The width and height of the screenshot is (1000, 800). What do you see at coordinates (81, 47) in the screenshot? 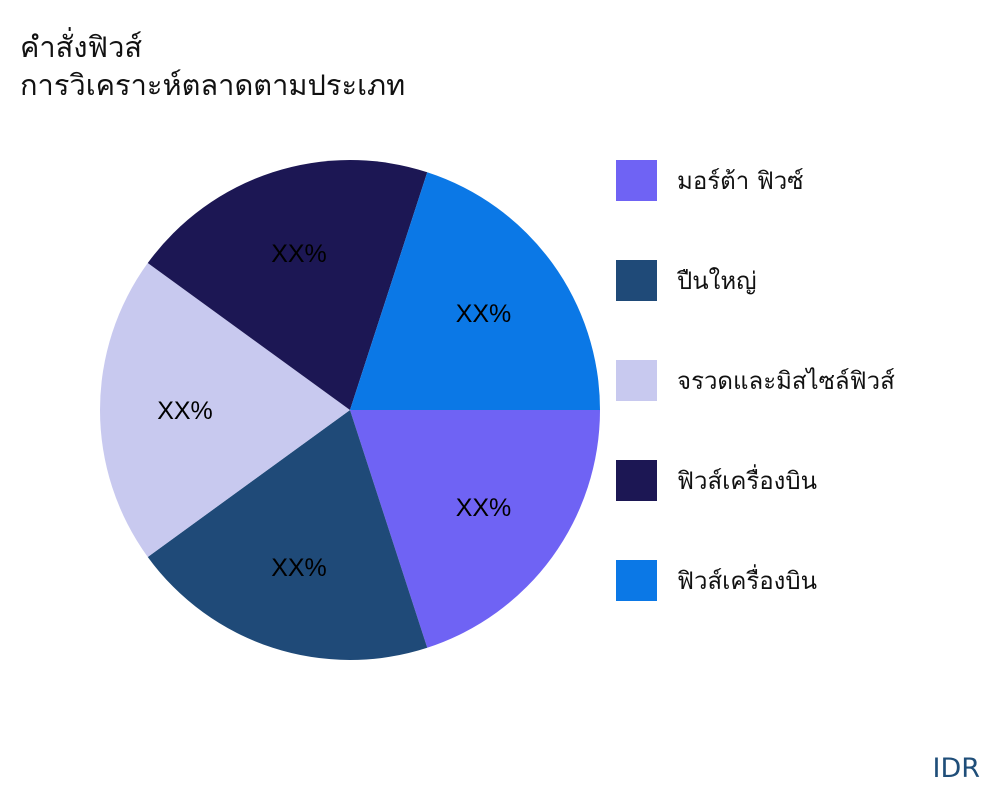
I see `chart-title-line1: คำสั่งฟิวส์` at bounding box center [81, 47].